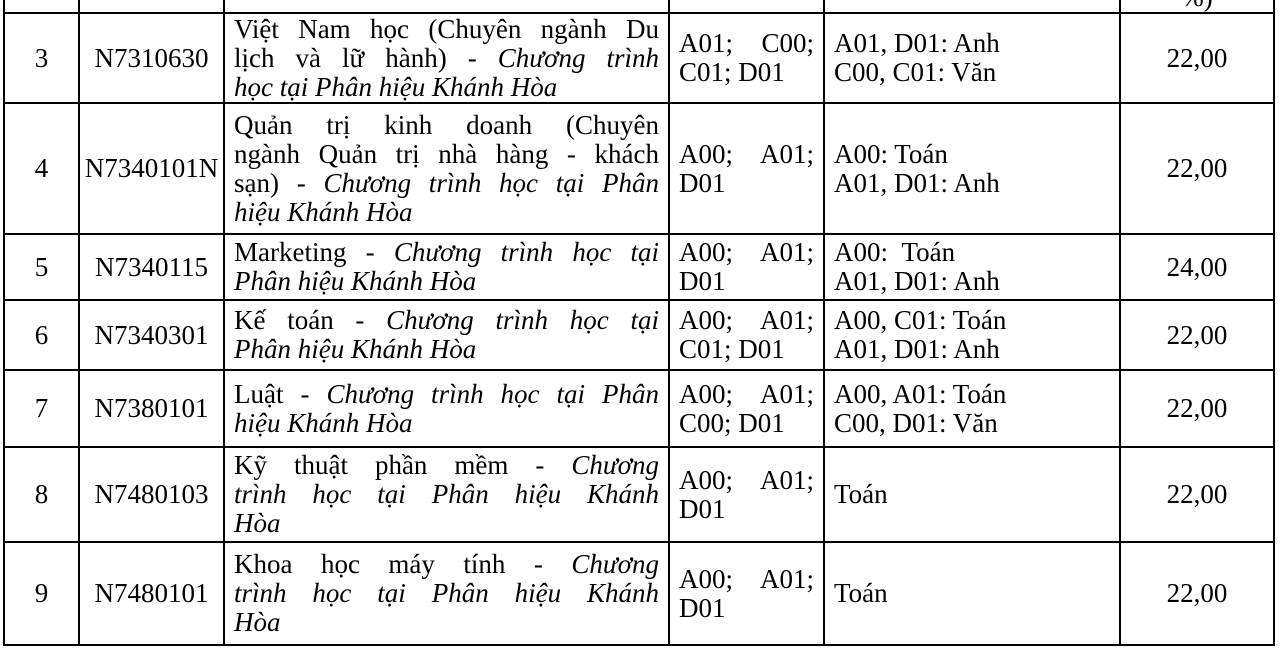 This screenshot has width=1280, height=652. What do you see at coordinates (972, 408) in the screenshot?
I see `main-subject-cell: A00, A01: Toán C00, D01: Văn` at bounding box center [972, 408].